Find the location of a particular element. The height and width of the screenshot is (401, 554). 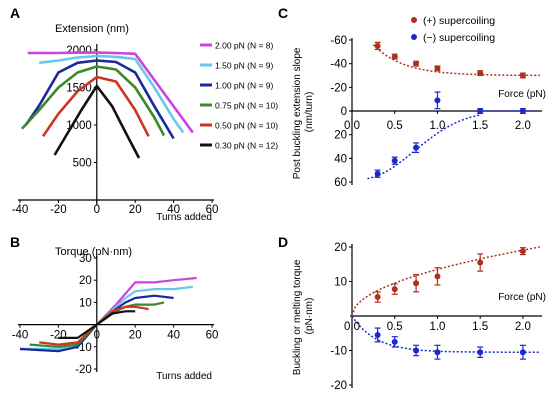

y-tick-label: -60 is located at coordinates (338, 41).